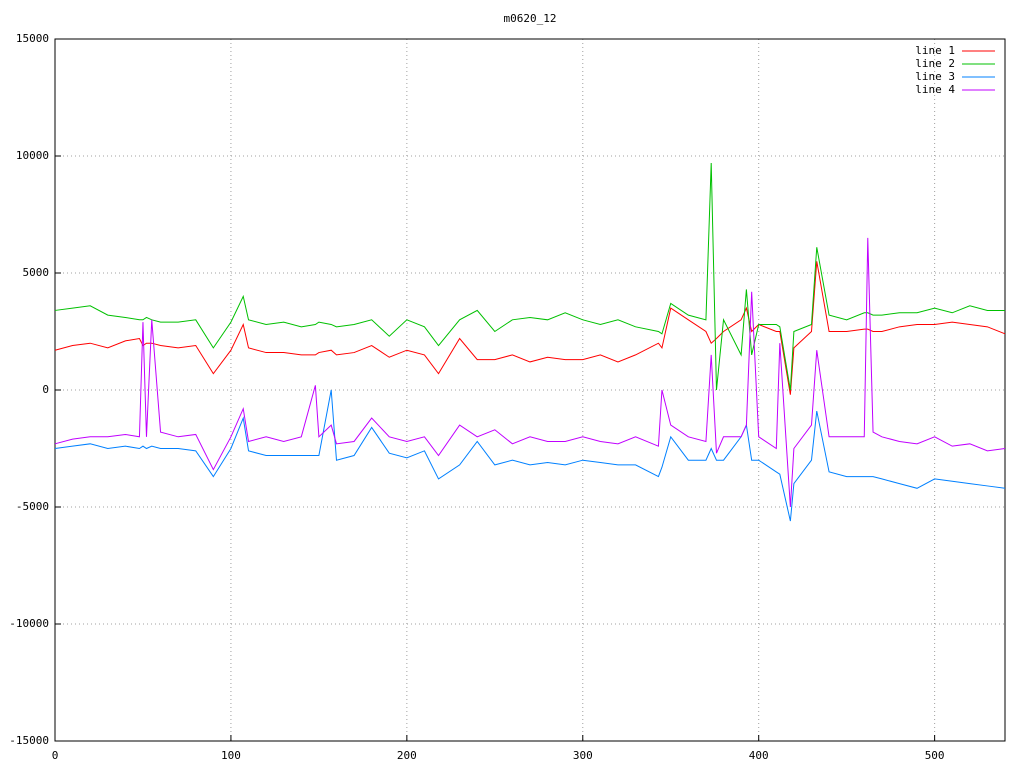  I want to click on y-tick-label: 0, so click(45, 389).